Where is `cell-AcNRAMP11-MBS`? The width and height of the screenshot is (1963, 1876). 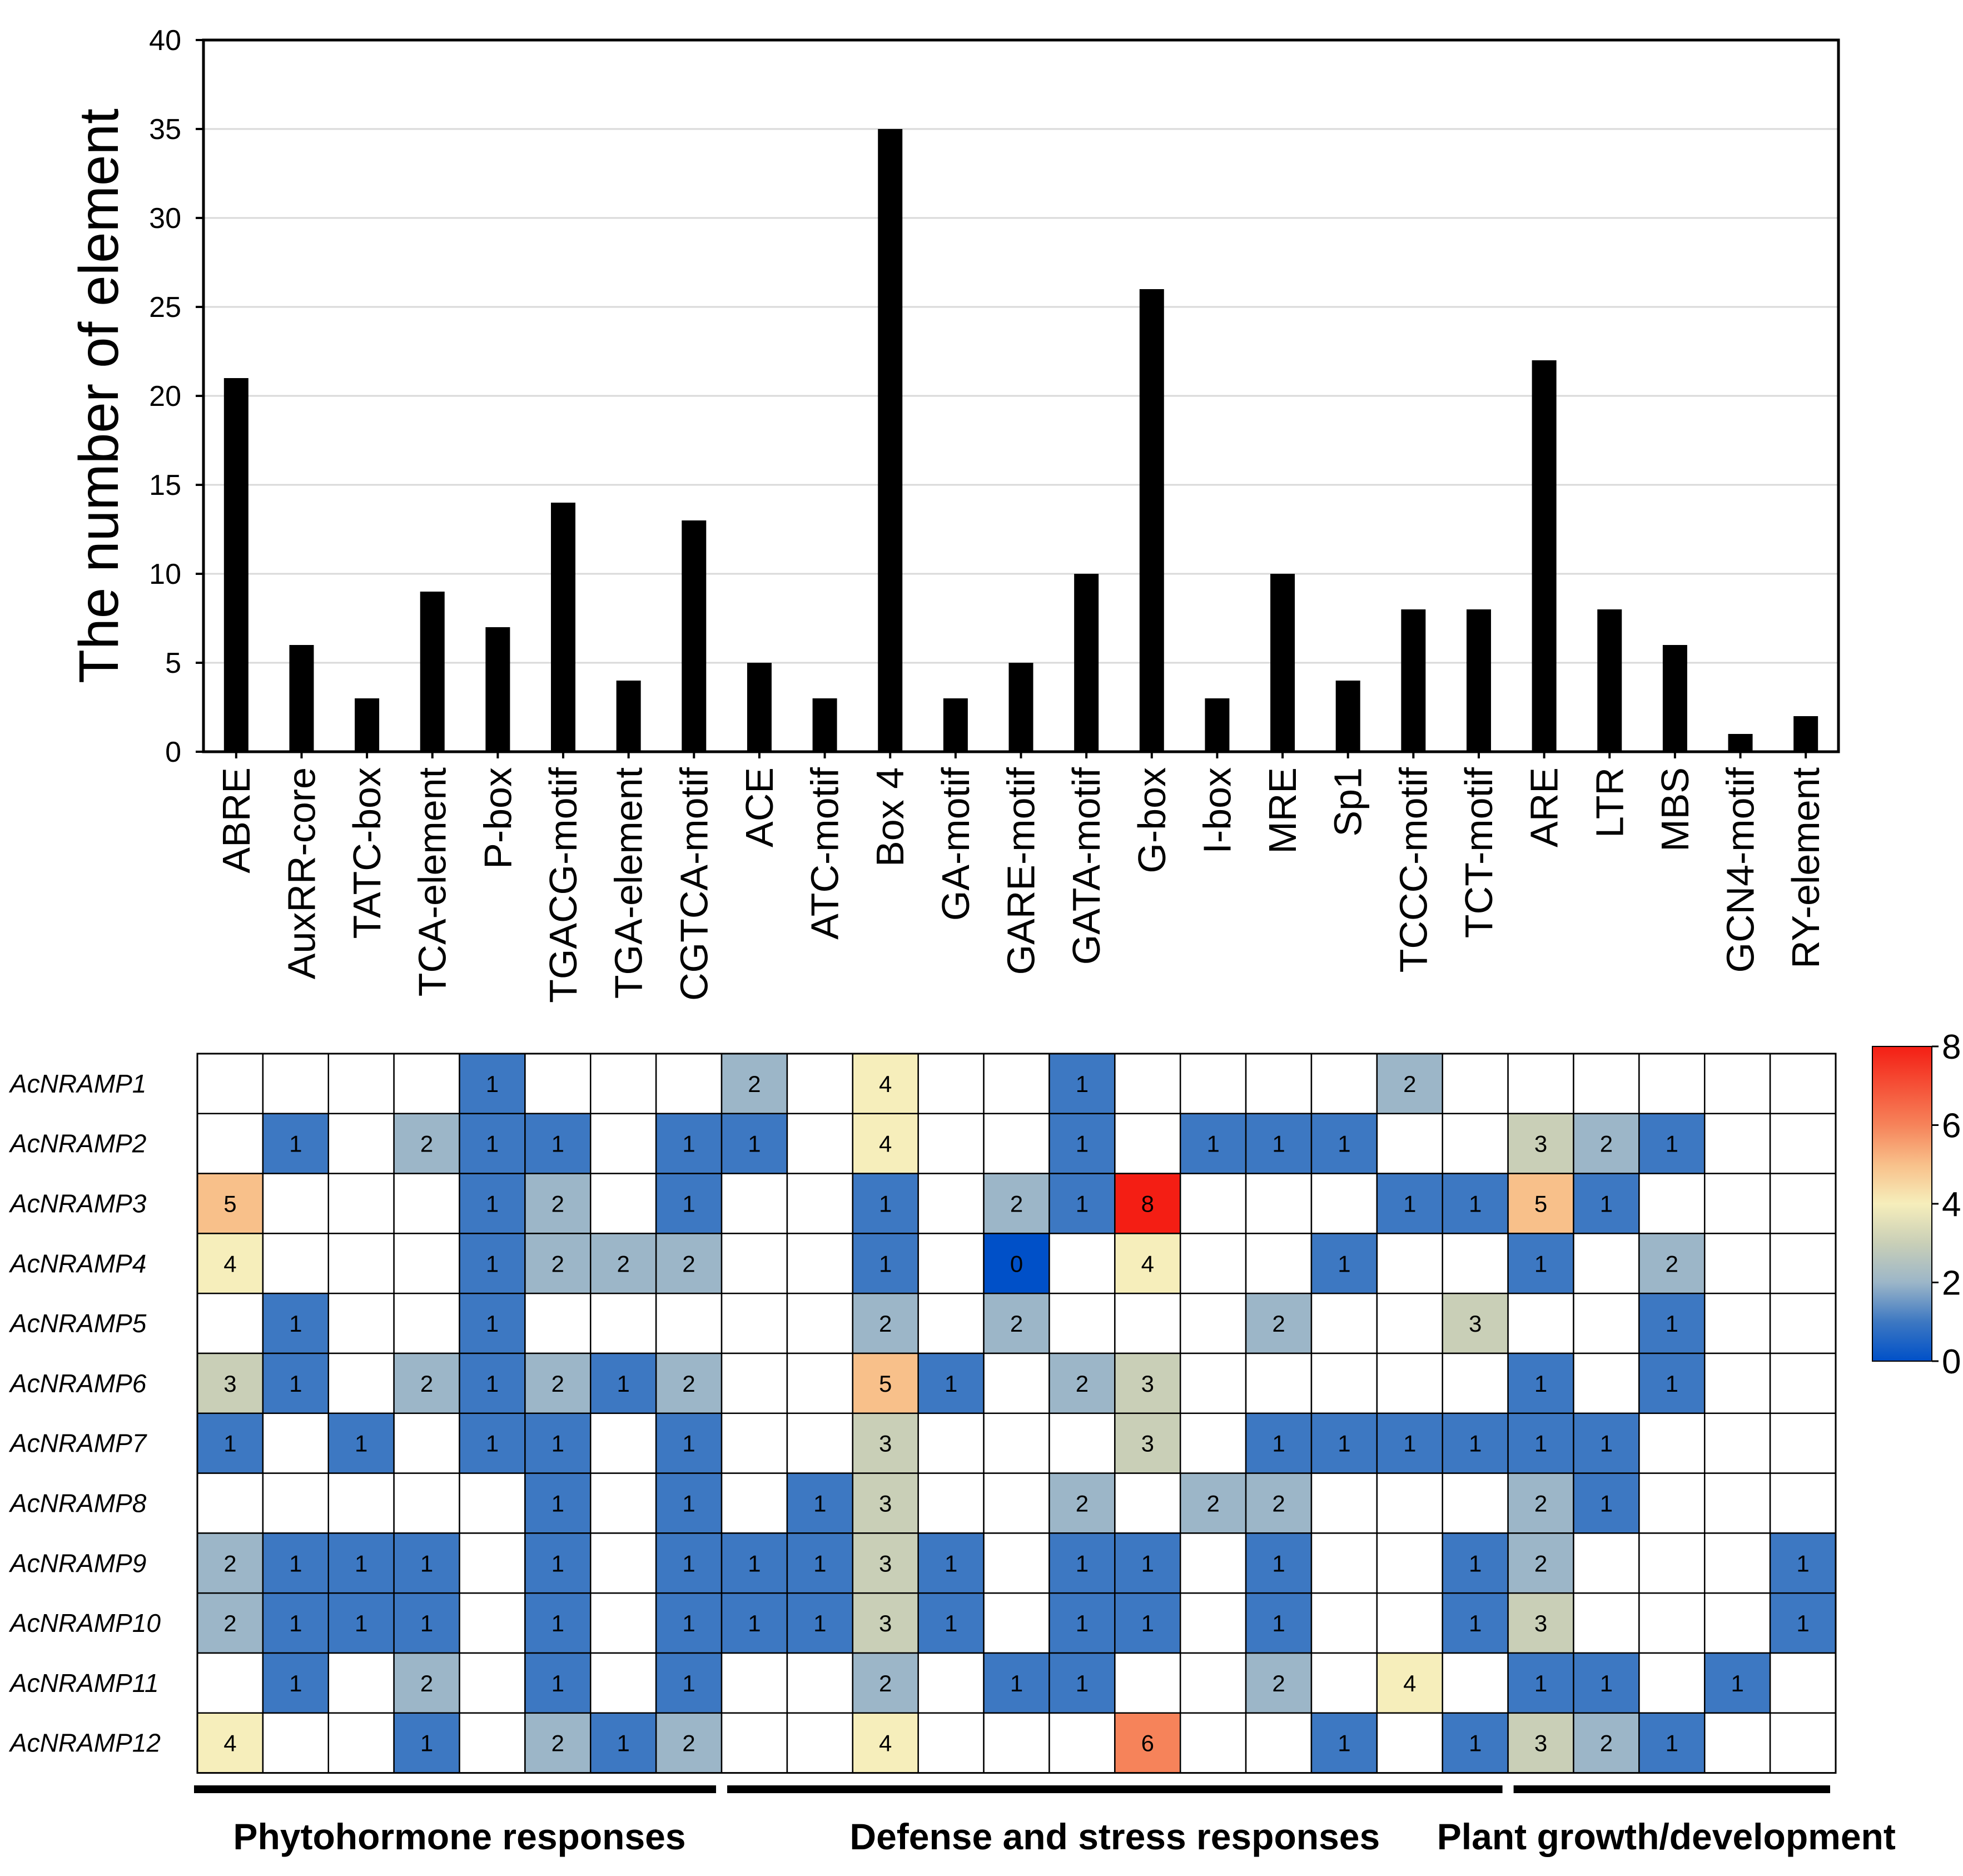
cell-AcNRAMP11-MBS is located at coordinates (1672, 1683).